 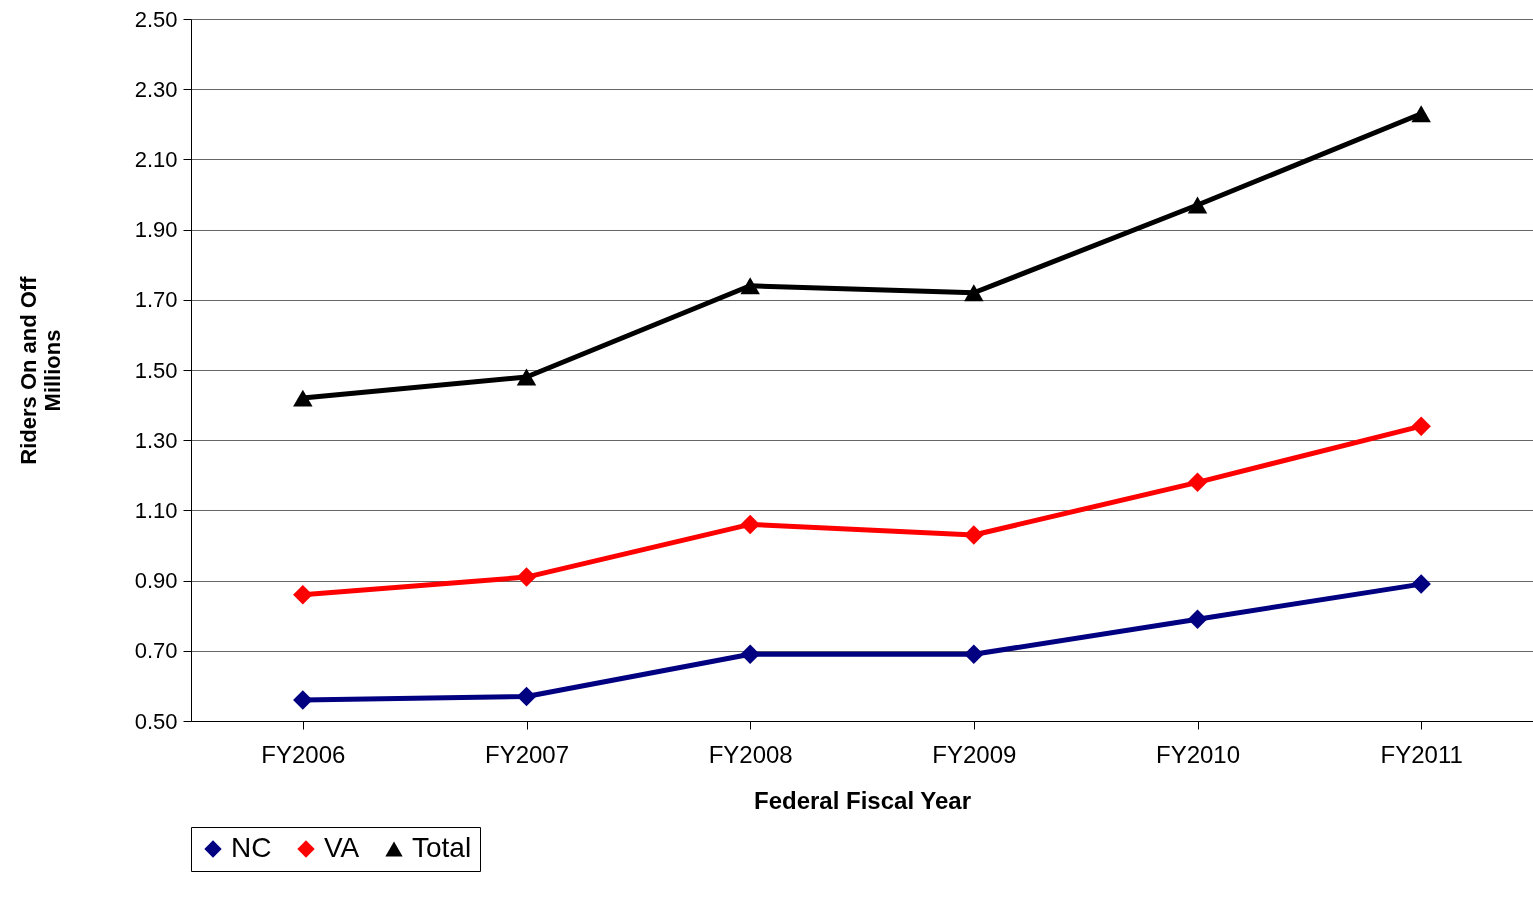 I want to click on legend-label: NC, so click(x=251, y=847).